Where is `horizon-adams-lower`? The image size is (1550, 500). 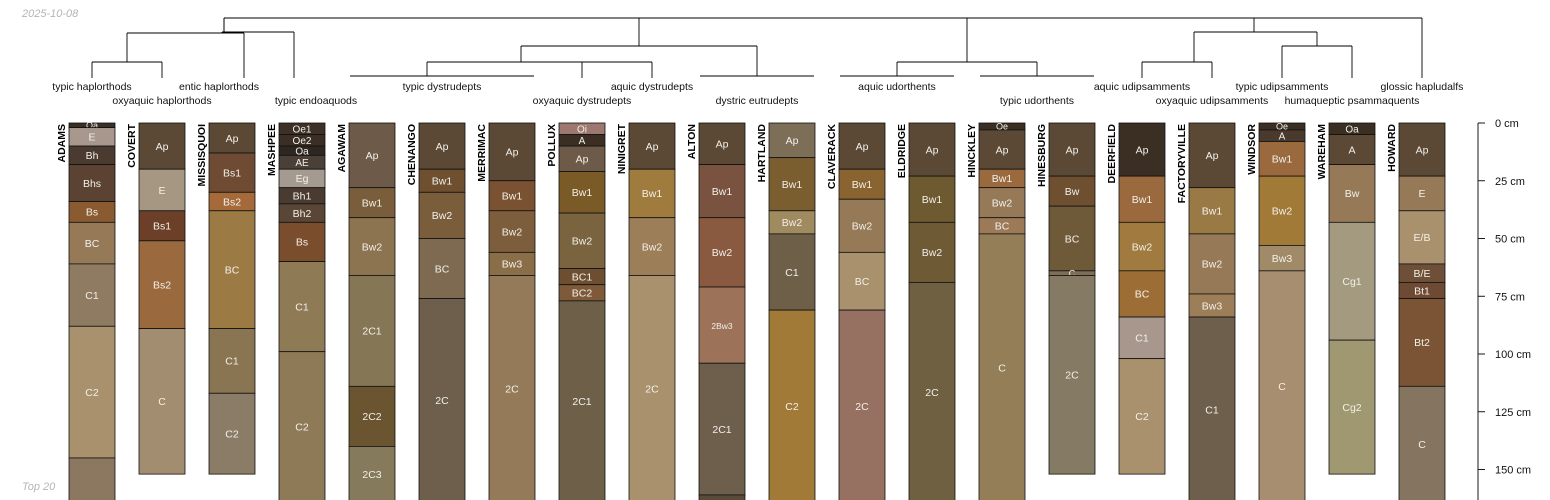 horizon-adams-lower is located at coordinates (92, 478).